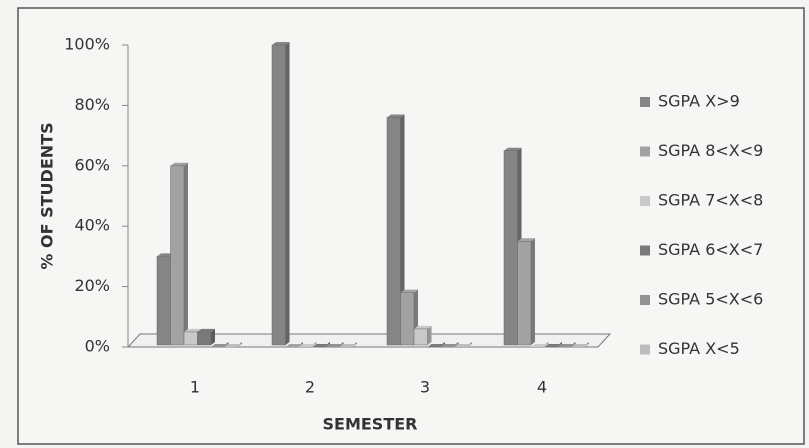  Describe the element at coordinates (710, 150) in the screenshot. I see `legend-label: SGPA 8<X<9` at that location.